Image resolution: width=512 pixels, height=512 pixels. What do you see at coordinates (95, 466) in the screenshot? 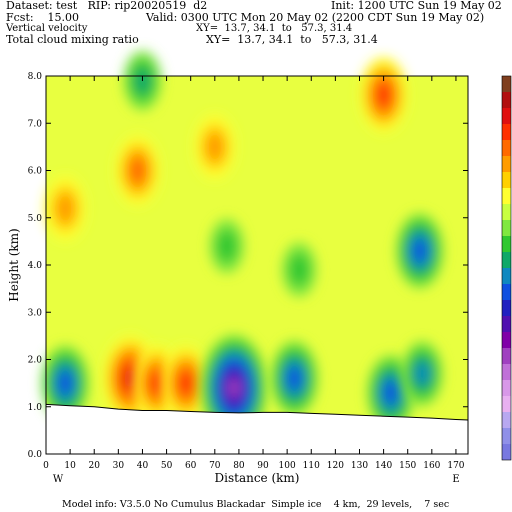
I see `x-tick-label-2: 20` at bounding box center [95, 466].